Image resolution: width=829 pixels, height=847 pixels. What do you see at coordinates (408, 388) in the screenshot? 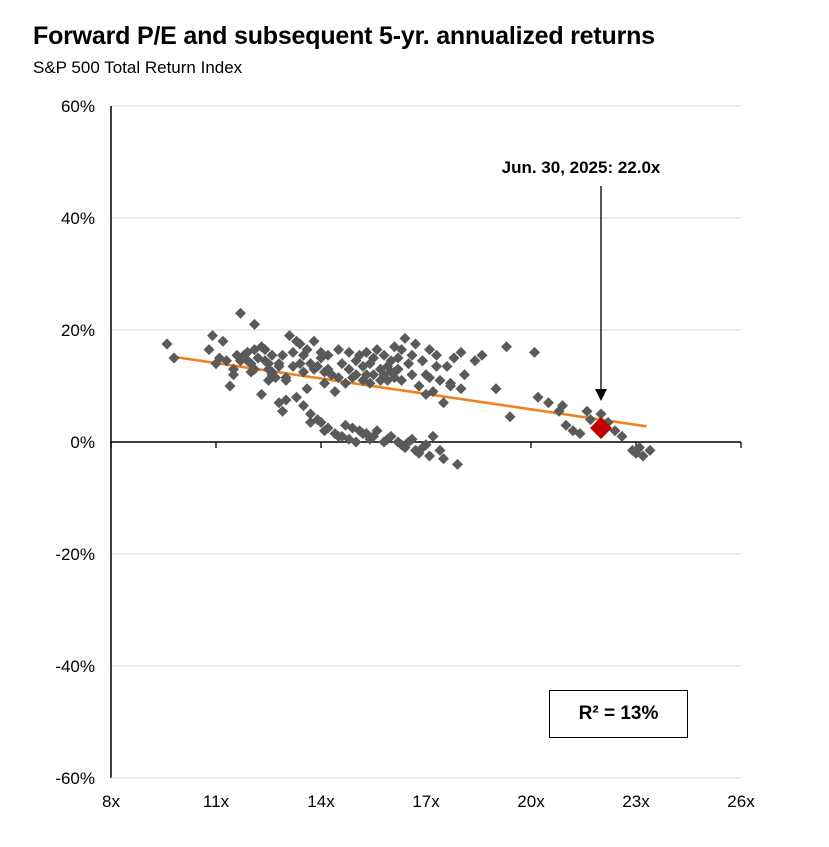
I see `data-points` at bounding box center [408, 388].